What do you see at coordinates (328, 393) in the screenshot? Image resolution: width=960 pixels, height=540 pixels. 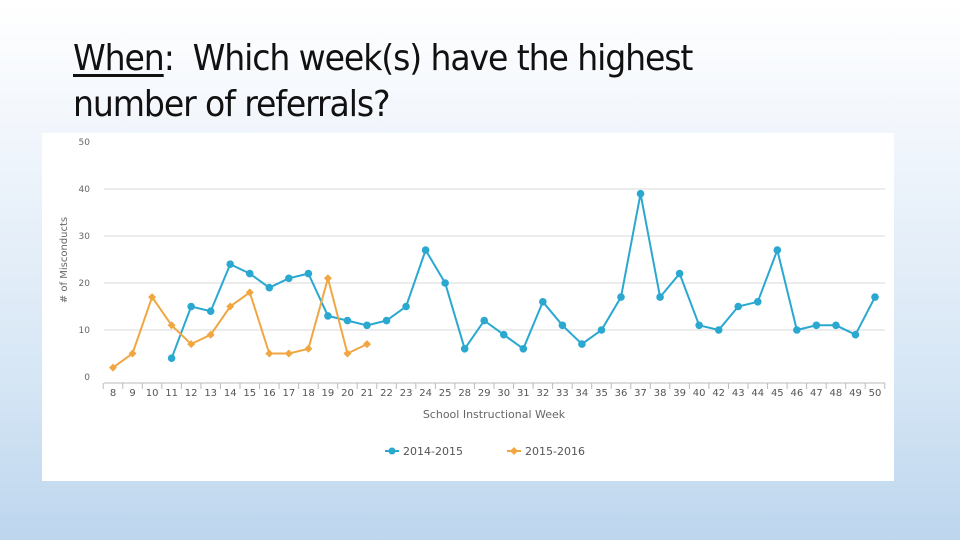 I see `x-tick-label: 19` at bounding box center [328, 393].